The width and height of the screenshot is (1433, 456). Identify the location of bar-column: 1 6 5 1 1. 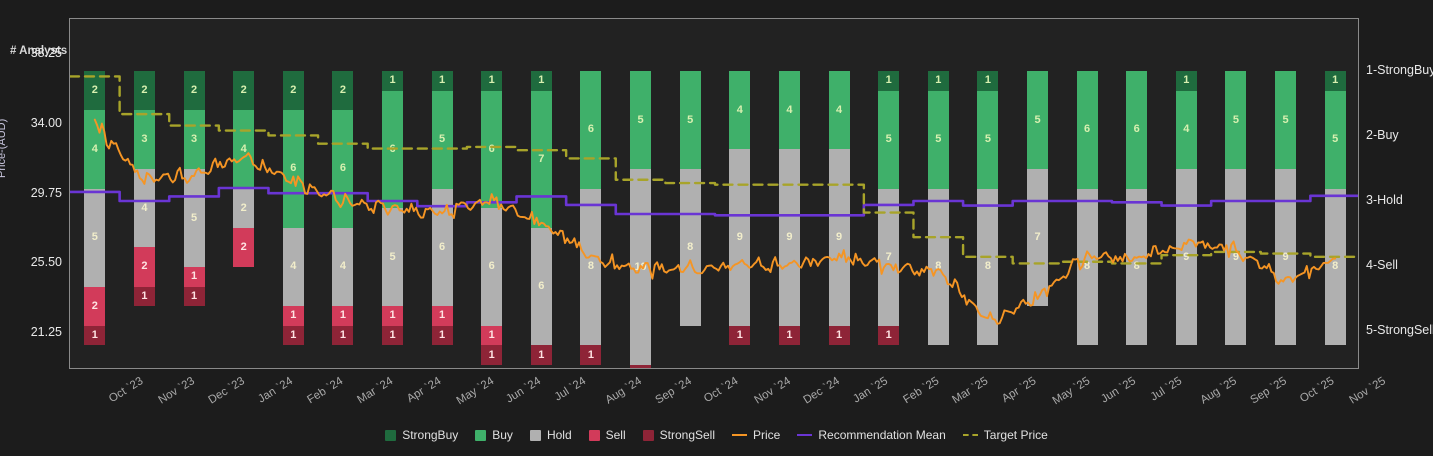
(392, 219).